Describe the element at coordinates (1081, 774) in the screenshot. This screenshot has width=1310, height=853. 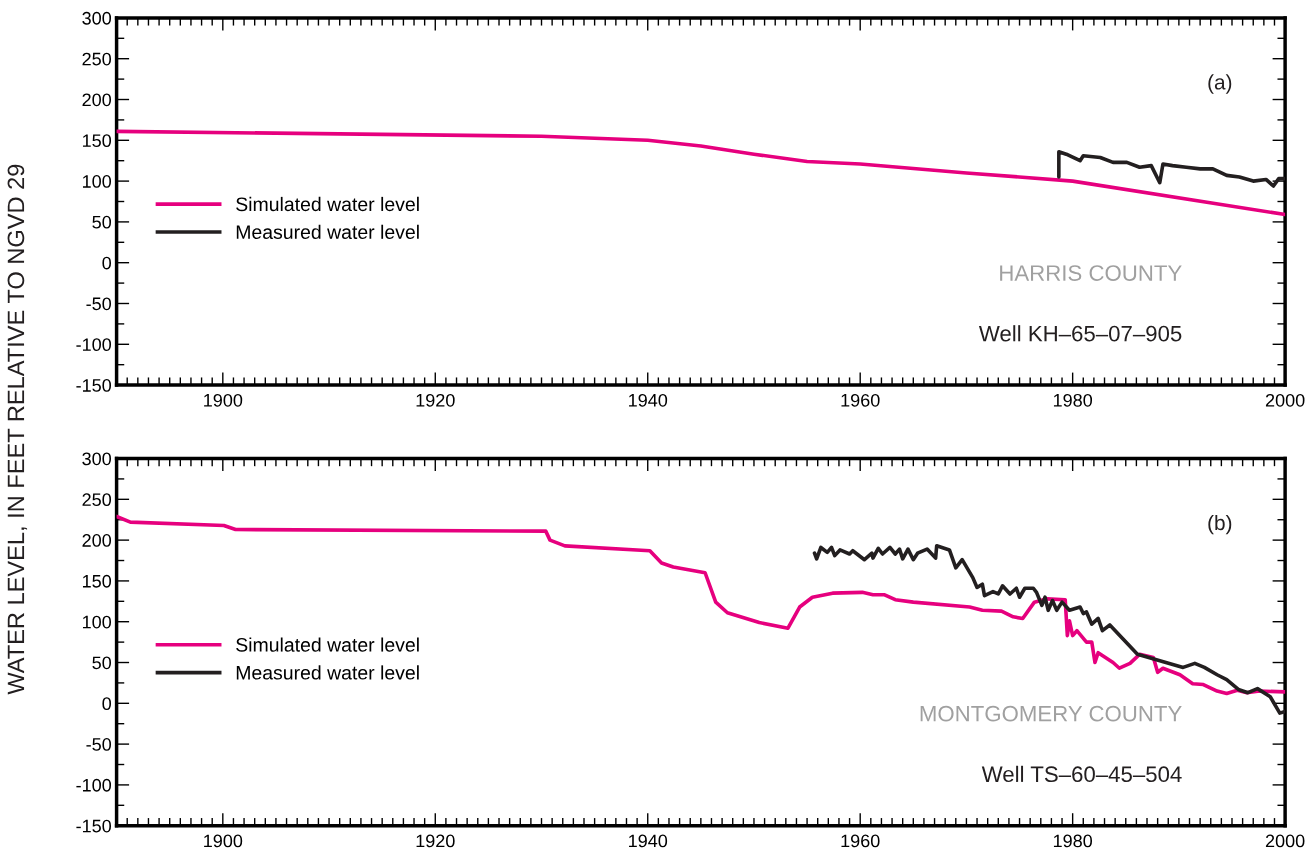
I see `annotation: Well TS–60–45–504` at that location.